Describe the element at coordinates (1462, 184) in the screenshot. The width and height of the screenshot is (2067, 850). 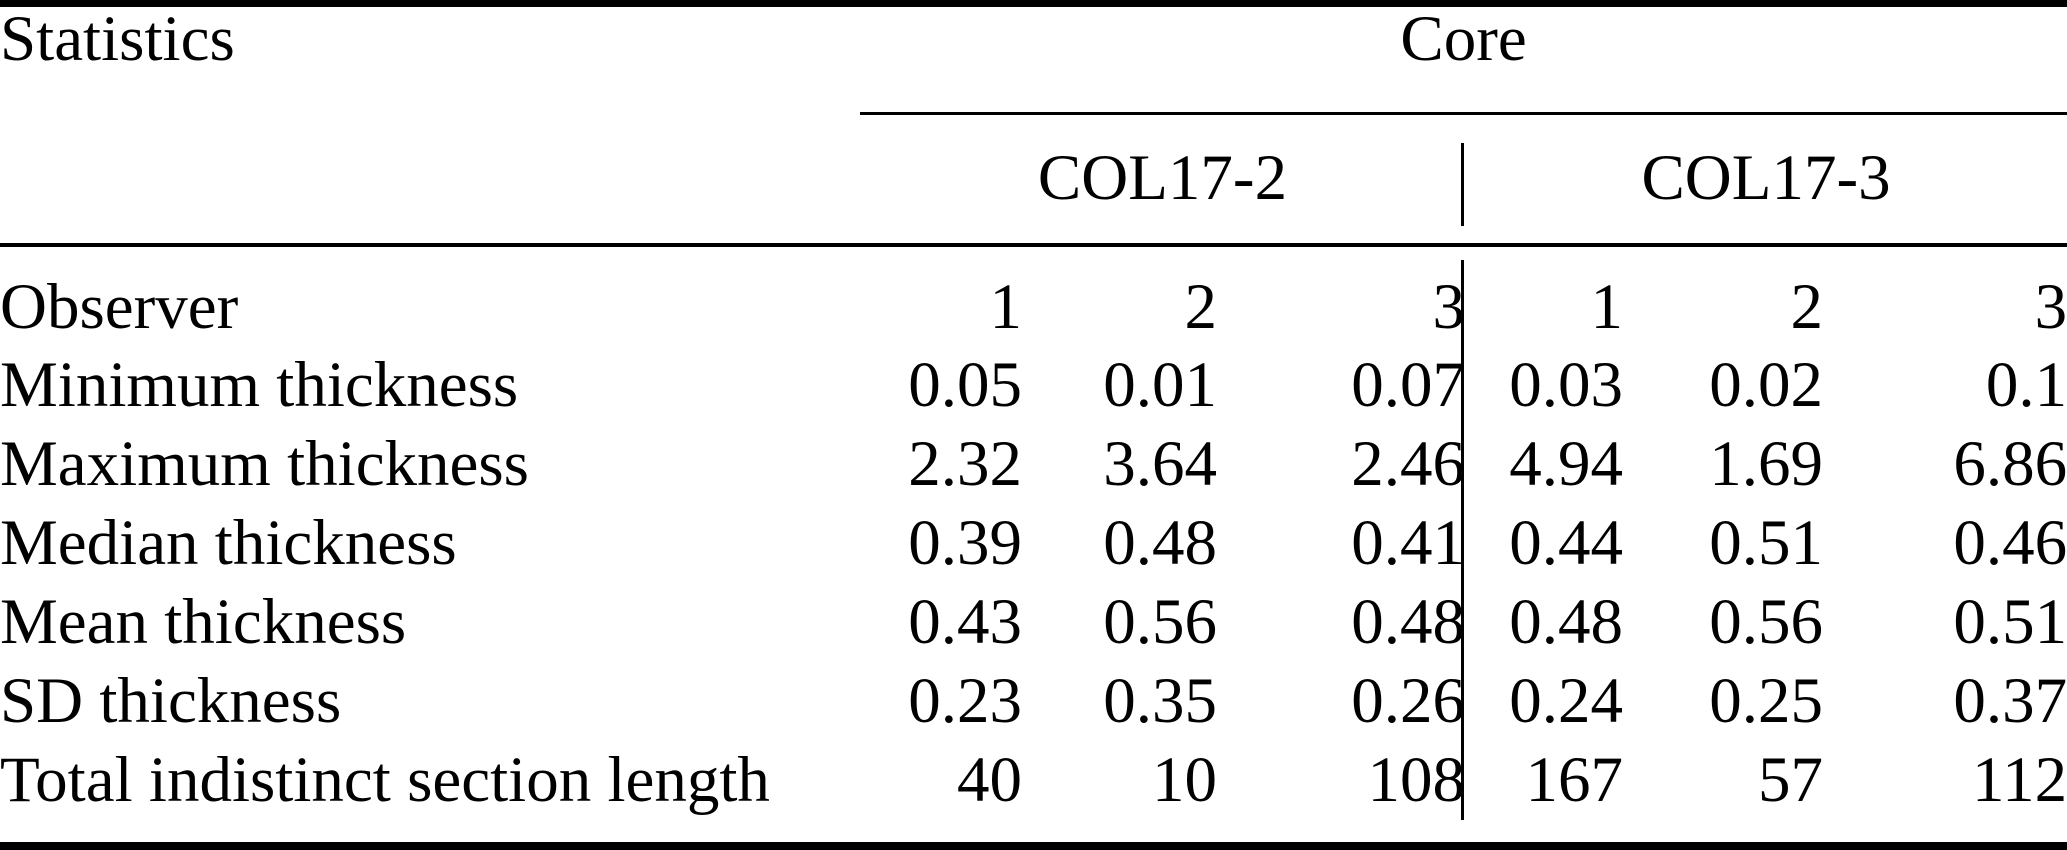
I see `header-column-divider-rule` at that location.